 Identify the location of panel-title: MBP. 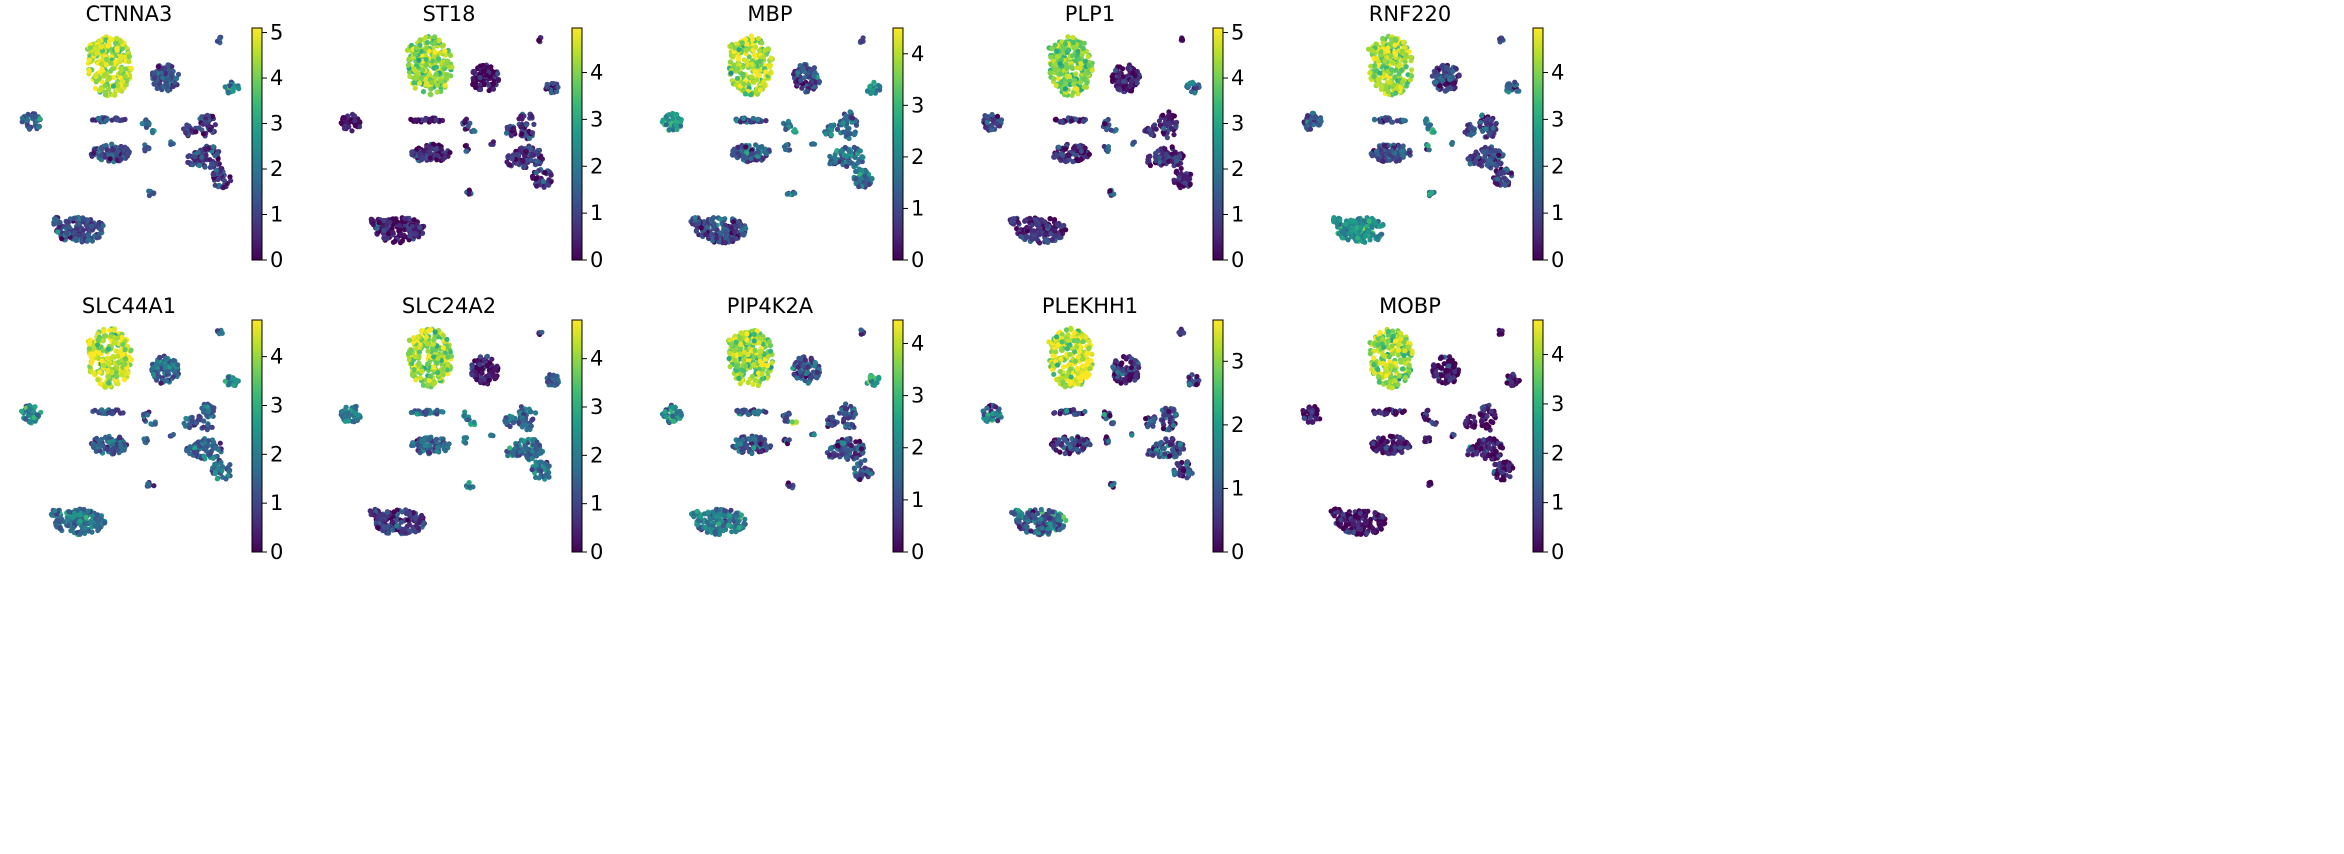
(769, 14).